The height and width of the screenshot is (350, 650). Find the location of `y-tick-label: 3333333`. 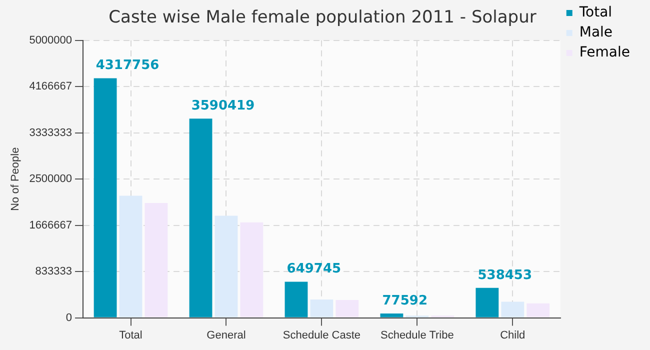

y-tick-label: 3333333 is located at coordinates (50, 132).